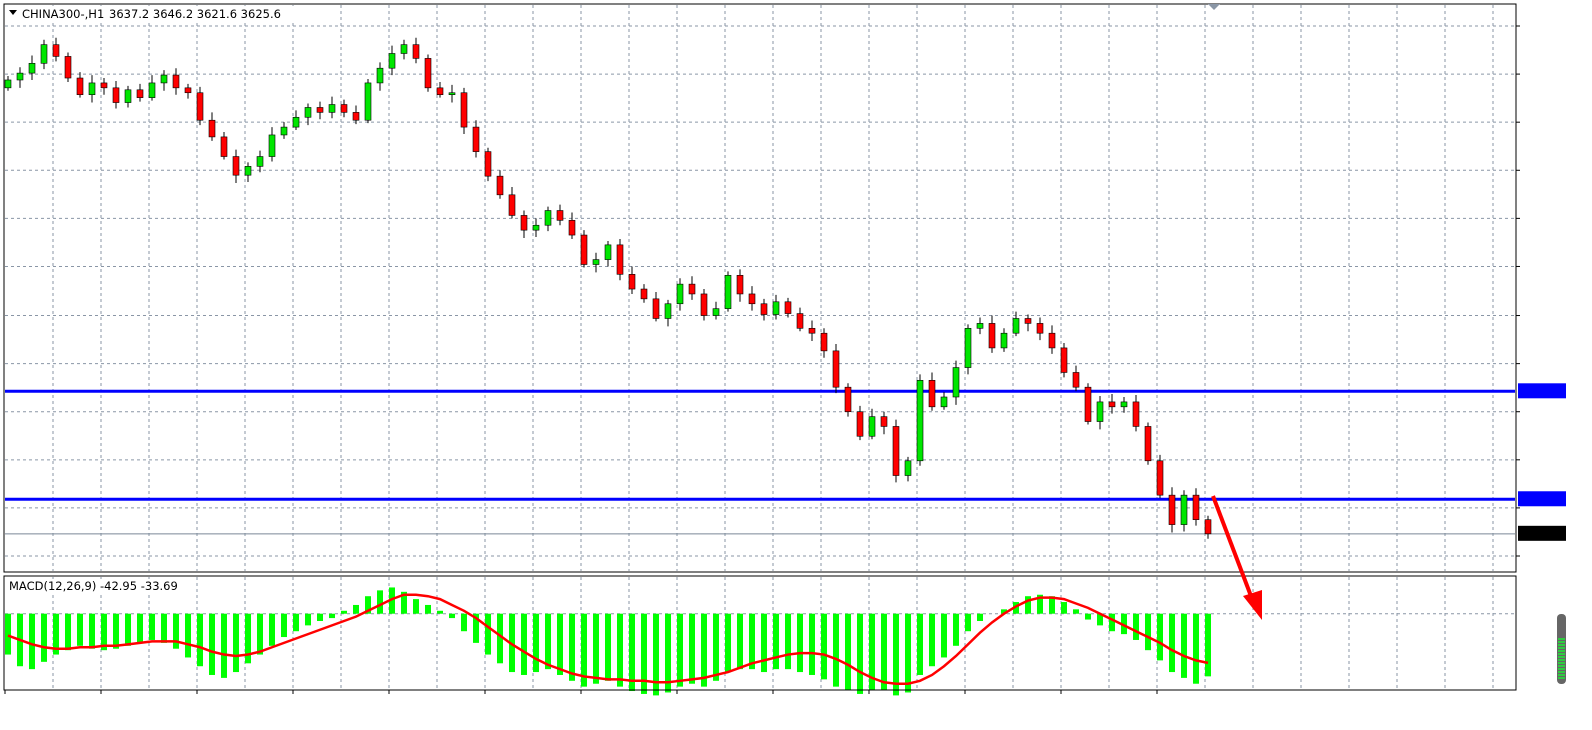 This screenshot has width=1592, height=730. What do you see at coordinates (1214, 7) in the screenshot?
I see `shift-marker-icon` at bounding box center [1214, 7].